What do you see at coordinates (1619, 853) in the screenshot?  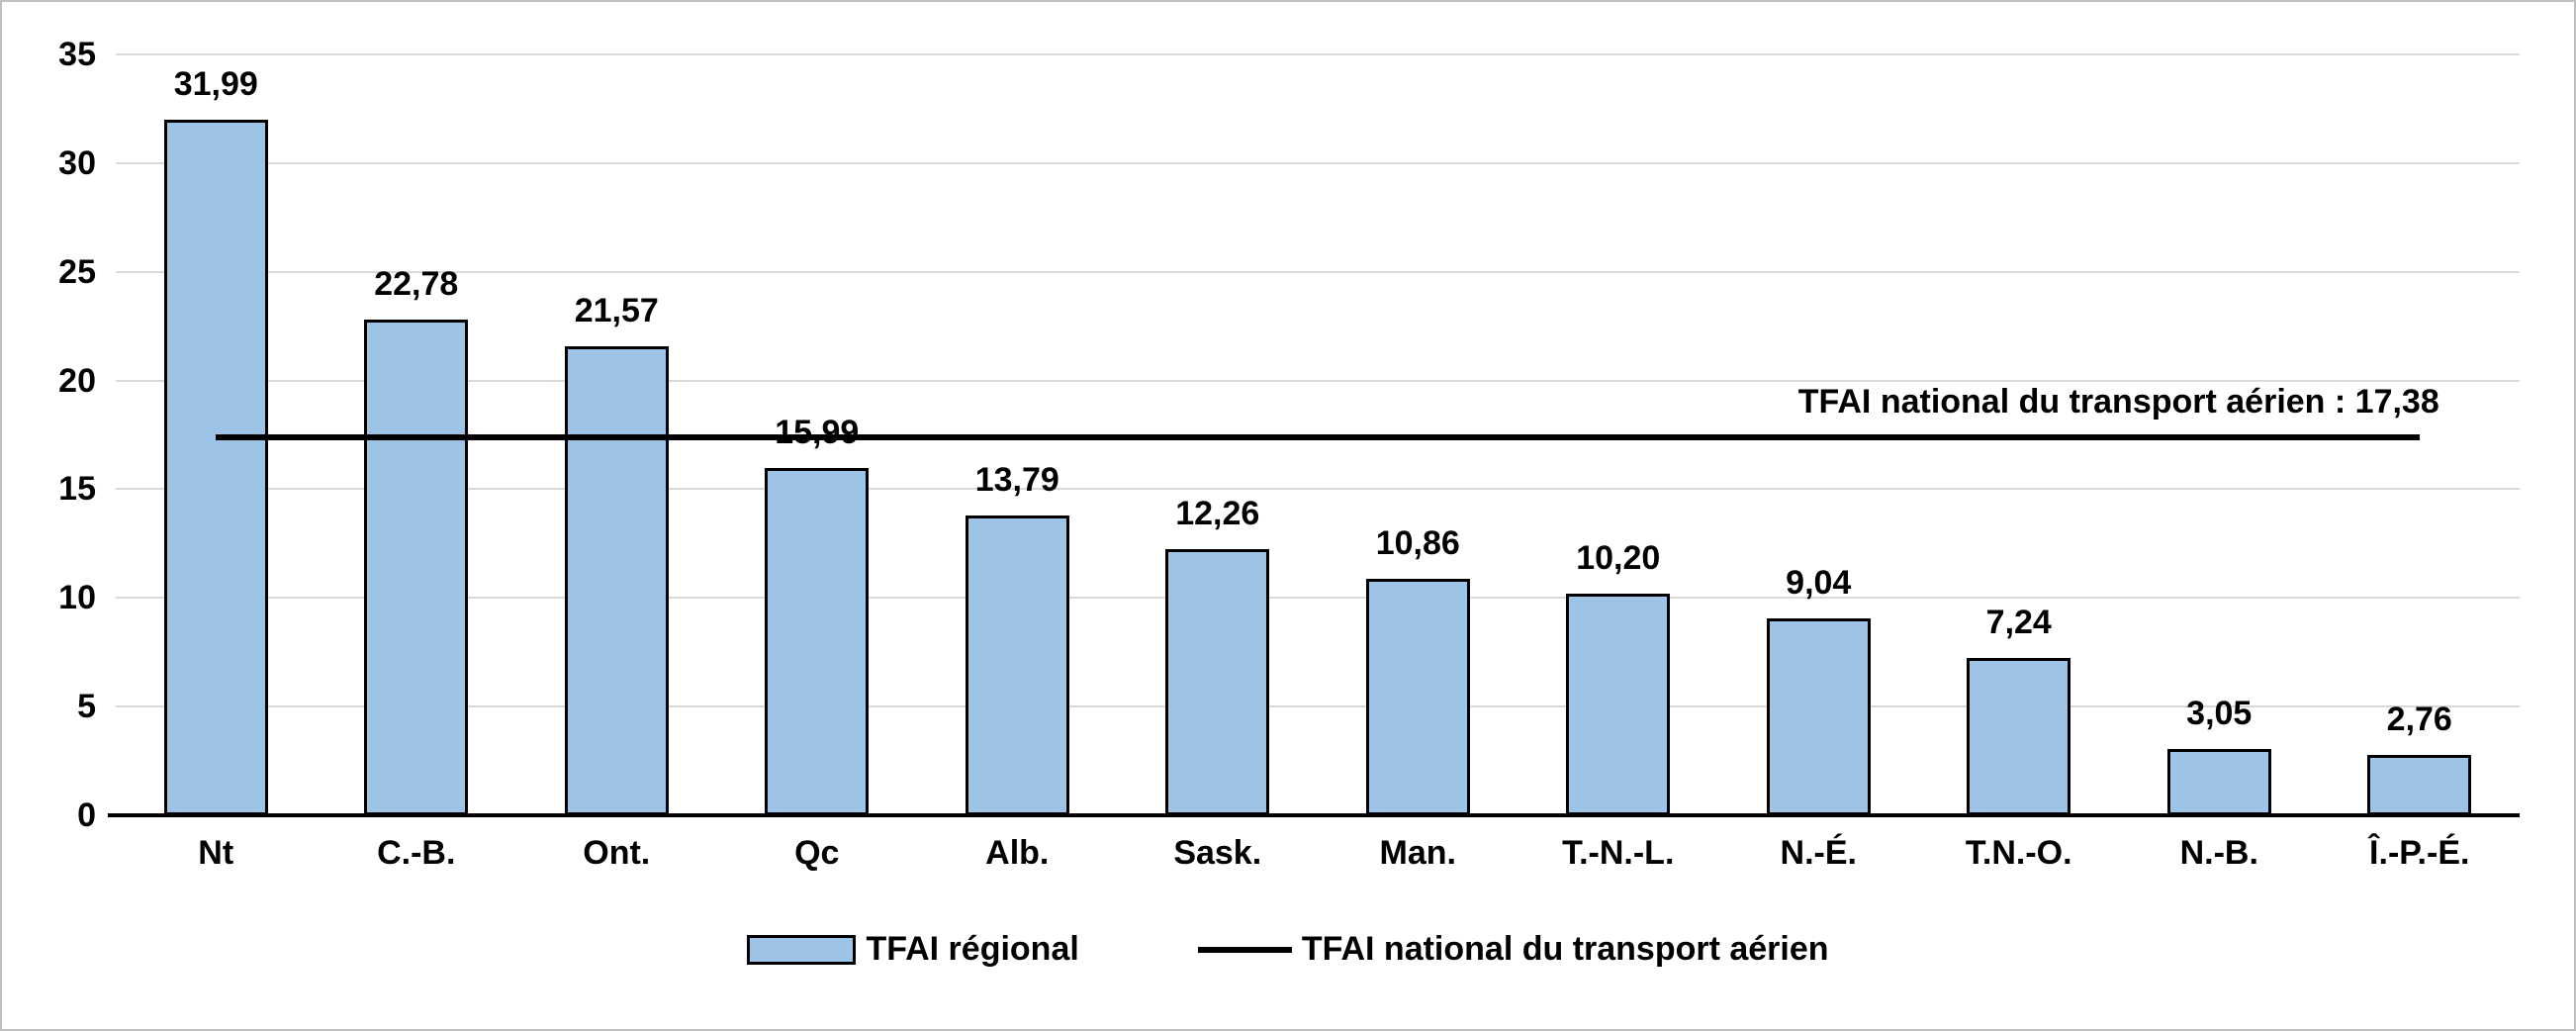 I see `x-axis-label: T.-N.-L.` at bounding box center [1619, 853].